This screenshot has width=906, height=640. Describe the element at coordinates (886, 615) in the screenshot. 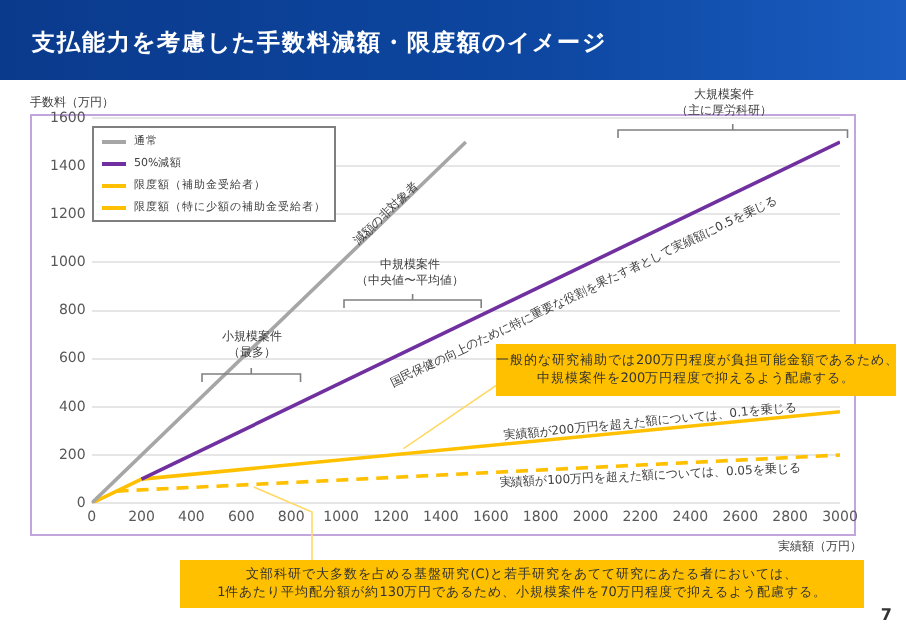

I see `text: 7` at that location.